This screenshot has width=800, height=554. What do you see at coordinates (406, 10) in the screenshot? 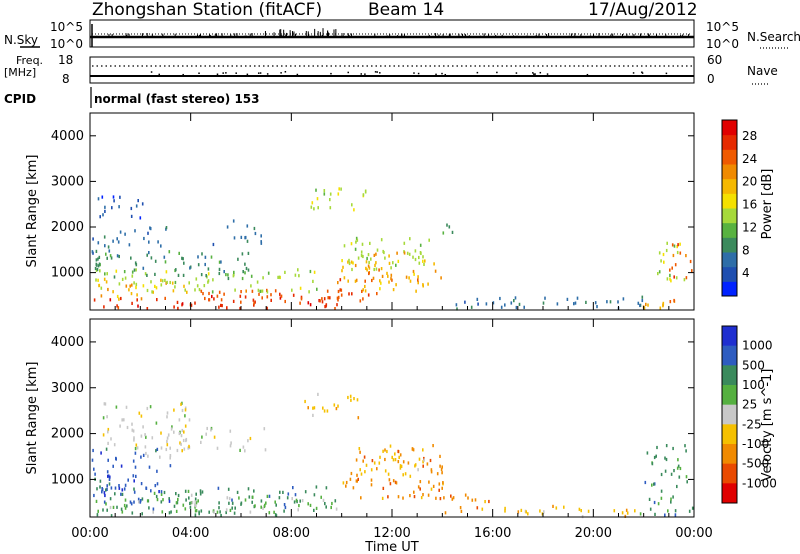
I see `beam-label: Beam 14` at bounding box center [406, 10].